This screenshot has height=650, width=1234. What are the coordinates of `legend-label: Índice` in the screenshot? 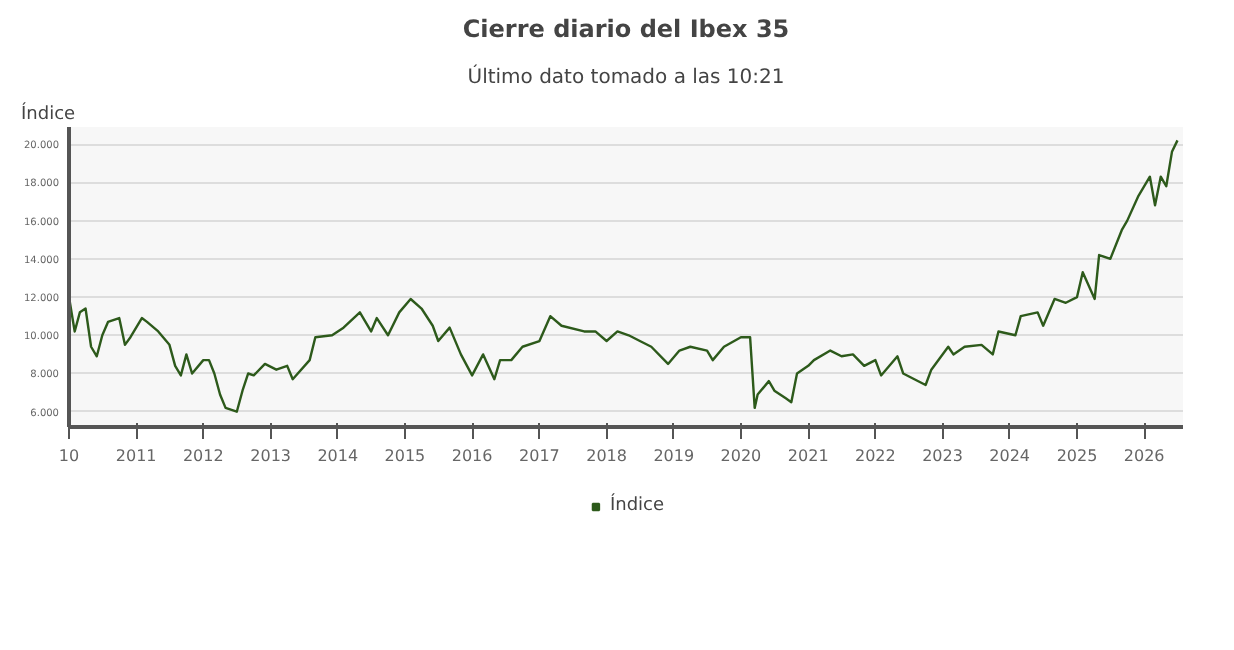 It's located at (637, 506).